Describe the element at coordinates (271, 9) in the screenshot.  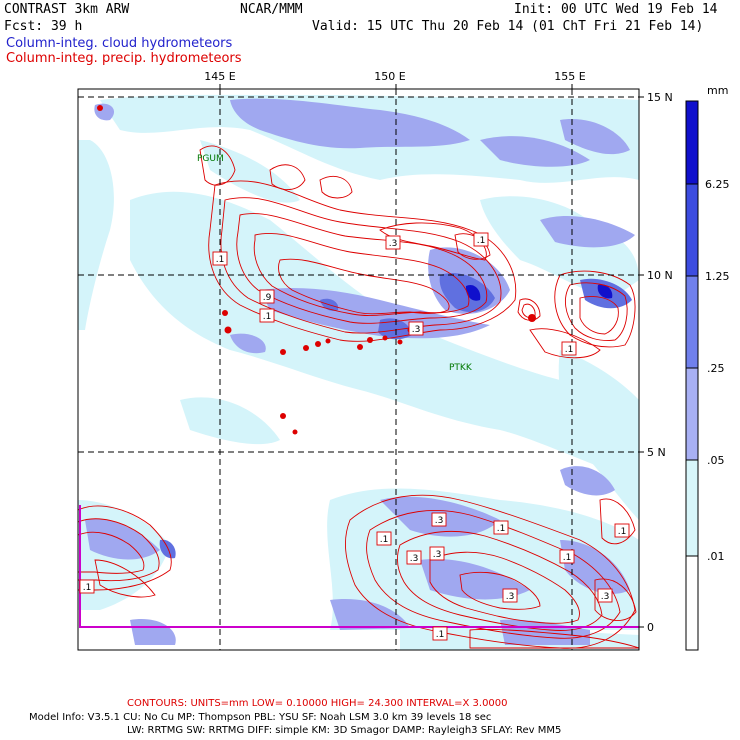
I see `center-name: NCAR/MMM` at that location.